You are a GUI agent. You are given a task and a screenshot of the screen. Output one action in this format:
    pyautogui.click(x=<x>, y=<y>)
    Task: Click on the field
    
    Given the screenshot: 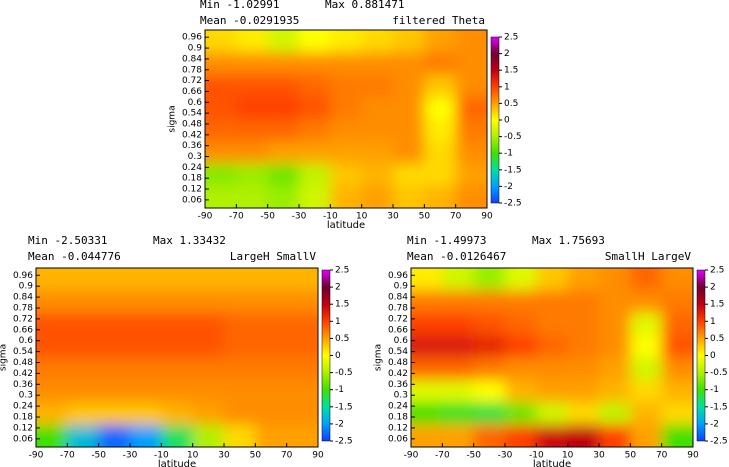 What is the action you would take?
    pyautogui.click(x=346, y=119)
    